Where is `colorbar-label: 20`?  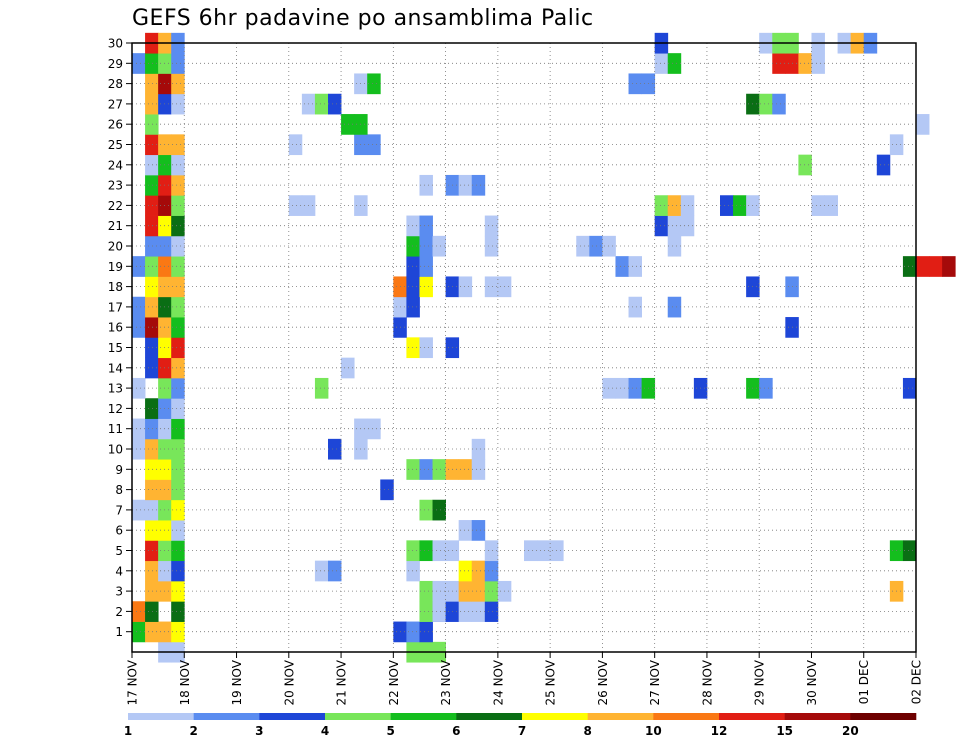 colorbar-label: 20 is located at coordinates (850, 731).